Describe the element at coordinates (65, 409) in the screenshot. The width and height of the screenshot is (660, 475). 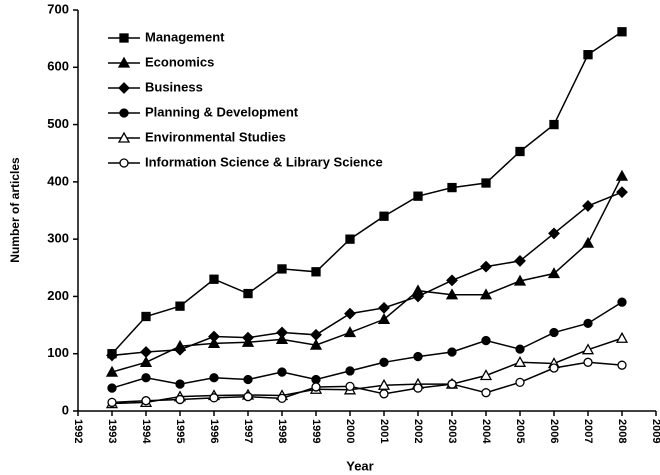
I see `y-tick-label: 0` at that location.